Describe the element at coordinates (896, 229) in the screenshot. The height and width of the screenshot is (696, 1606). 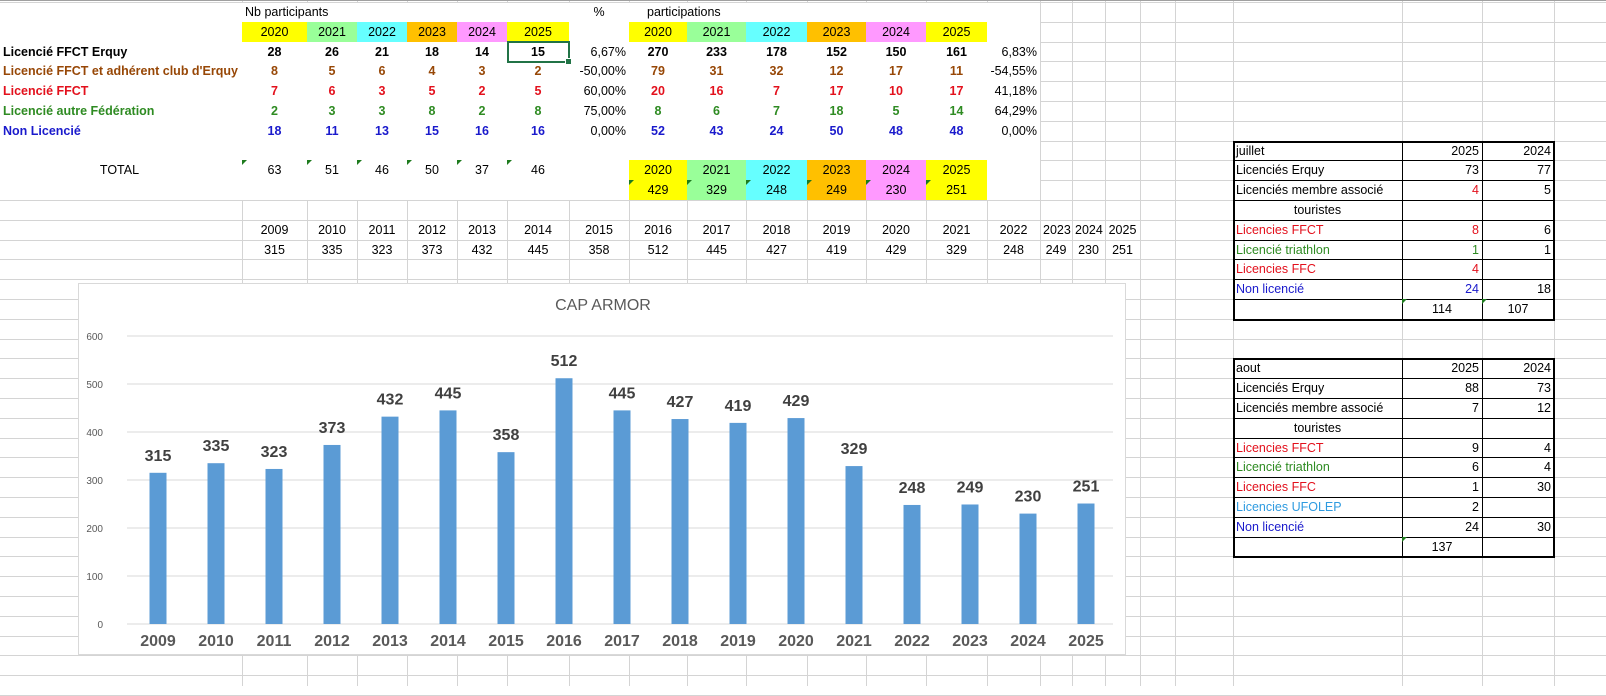
I see `history-year: 2020` at that location.